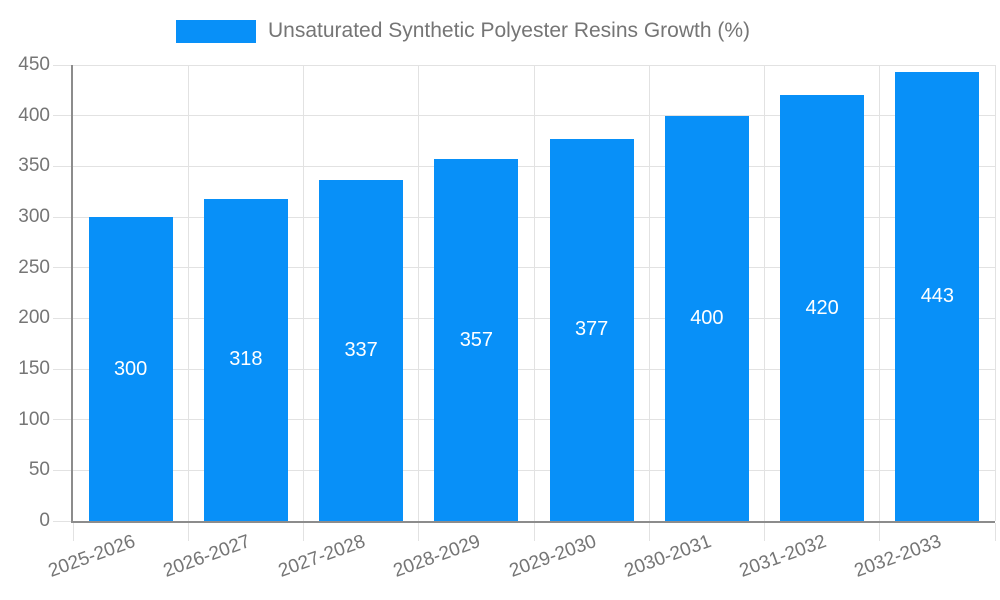 This screenshot has height=600, width=1000. I want to click on bar-value-label: 318, so click(246, 359).